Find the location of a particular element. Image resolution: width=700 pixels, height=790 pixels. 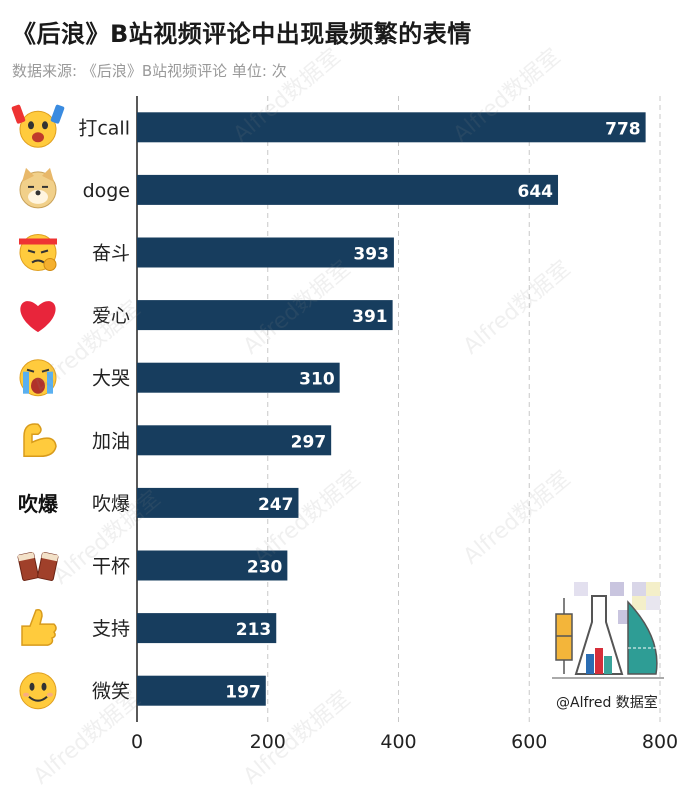

logo-text: @Alfred 数据室 is located at coordinates (607, 703).